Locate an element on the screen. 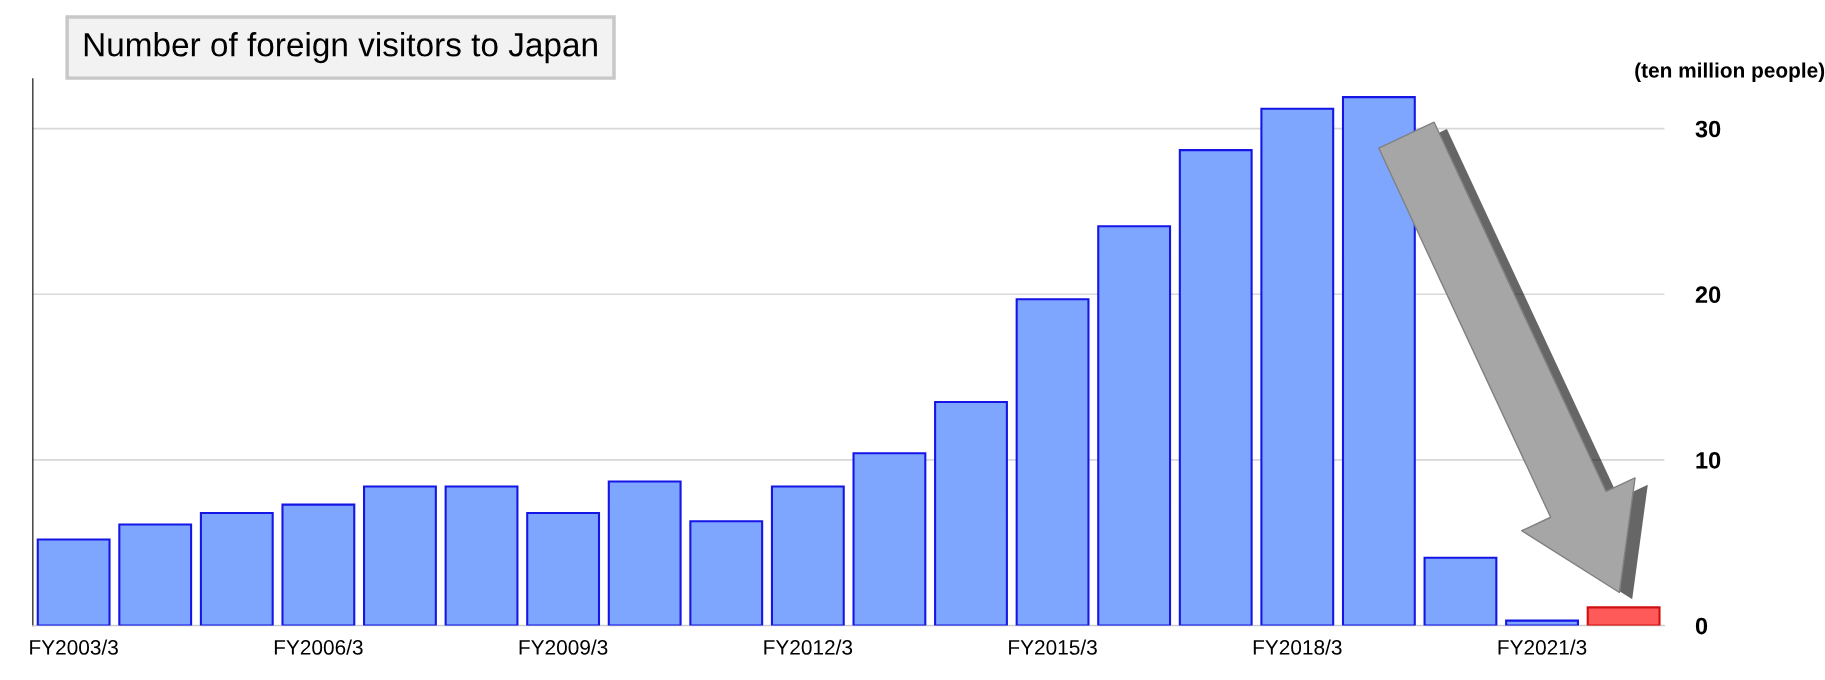 The width and height of the screenshot is (1825, 680). x-tick-label: FY2003/3 is located at coordinates (74, 647).